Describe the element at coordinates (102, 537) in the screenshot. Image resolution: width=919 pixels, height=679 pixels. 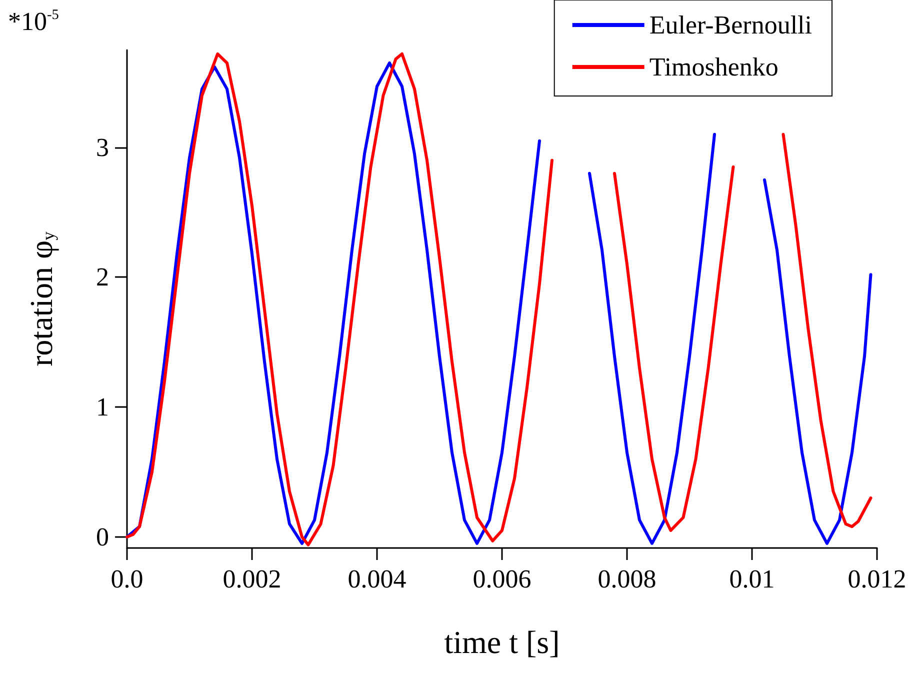
I see `y-tick-label: 0` at that location.